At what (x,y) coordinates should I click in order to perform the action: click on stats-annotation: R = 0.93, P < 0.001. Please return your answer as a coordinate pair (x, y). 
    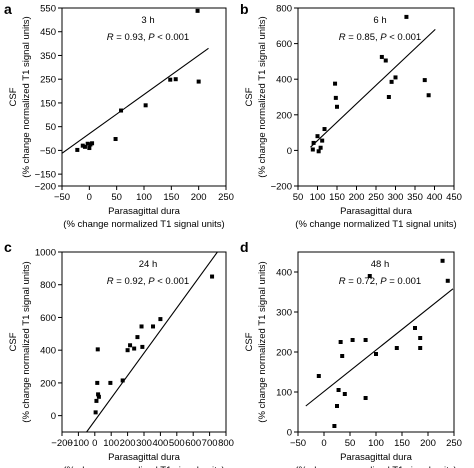
    Looking at the image, I should click on (148, 37).